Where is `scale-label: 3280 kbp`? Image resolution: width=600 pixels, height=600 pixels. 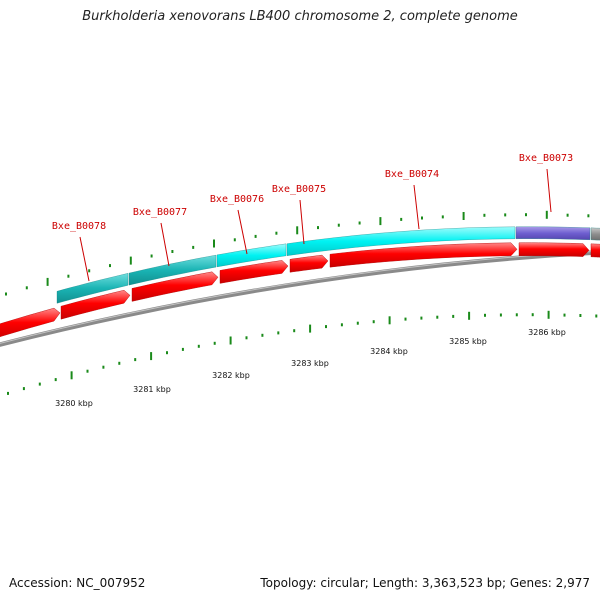
scale-label: 3280 kbp is located at coordinates (74, 403).